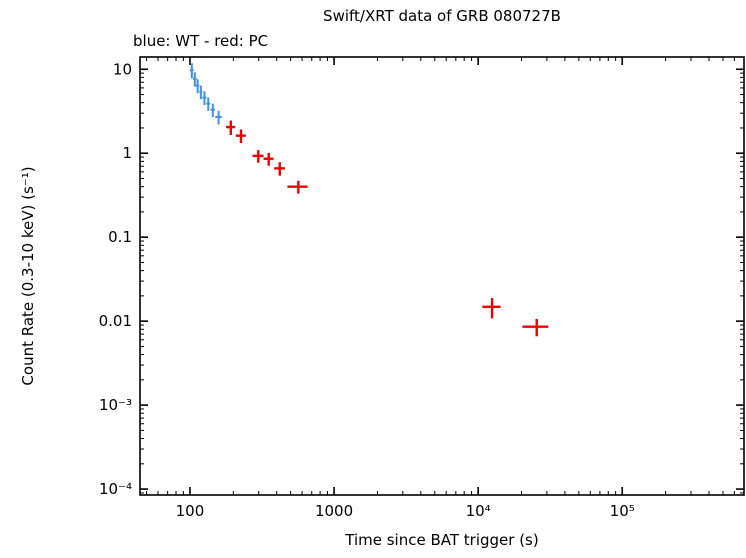  Describe the element at coordinates (28, 276) in the screenshot. I see `y-axis-label: Count Rate (0.3-10 keV) (s⁻¹)` at that location.